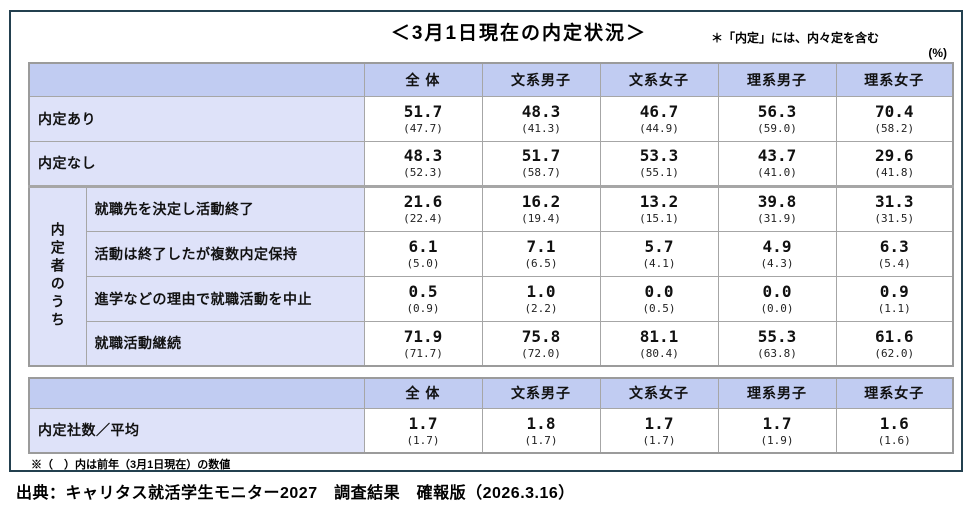  What do you see at coordinates (659, 208) in the screenshot?
I see `data-cell: 13.2 (15.1)` at bounding box center [659, 208].